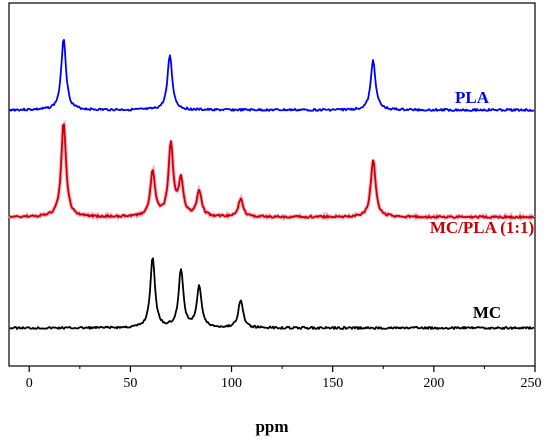 This screenshot has height=442, width=550. I want to click on x-tick-label: 0, so click(29, 383).